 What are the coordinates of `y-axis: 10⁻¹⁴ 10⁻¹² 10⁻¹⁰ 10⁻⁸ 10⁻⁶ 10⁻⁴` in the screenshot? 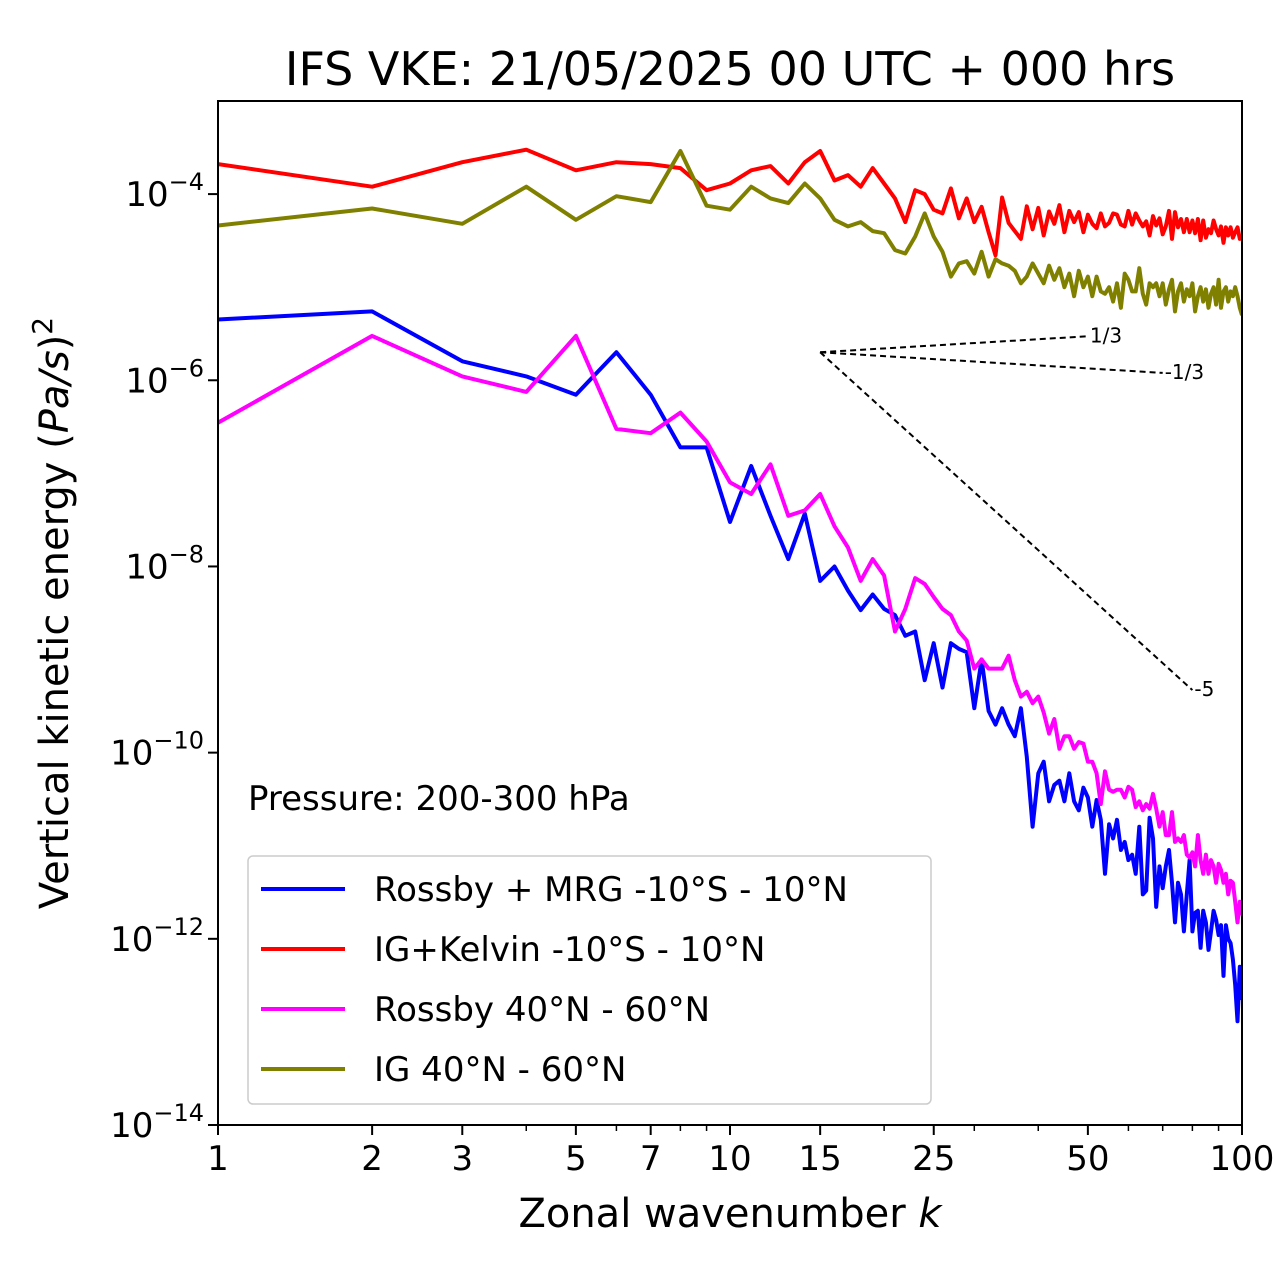 It's located at (164, 657).